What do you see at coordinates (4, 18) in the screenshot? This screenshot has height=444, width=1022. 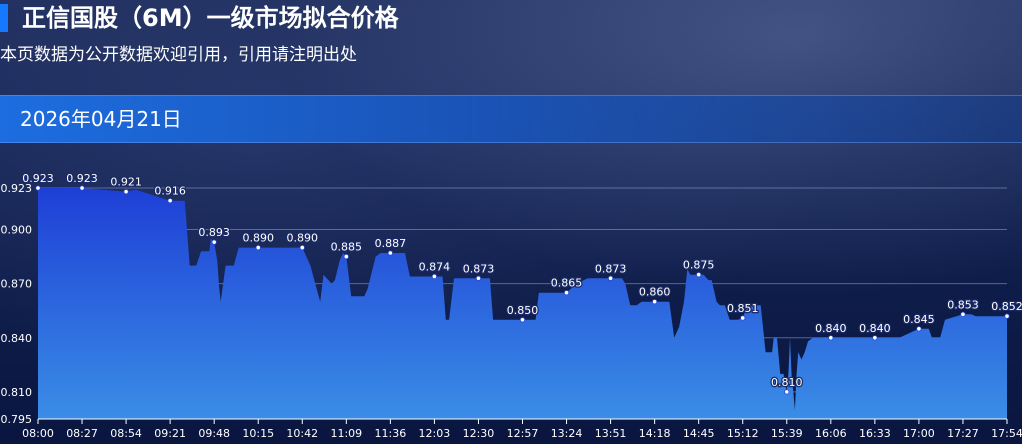 I see `title-accent-bar` at bounding box center [4, 18].